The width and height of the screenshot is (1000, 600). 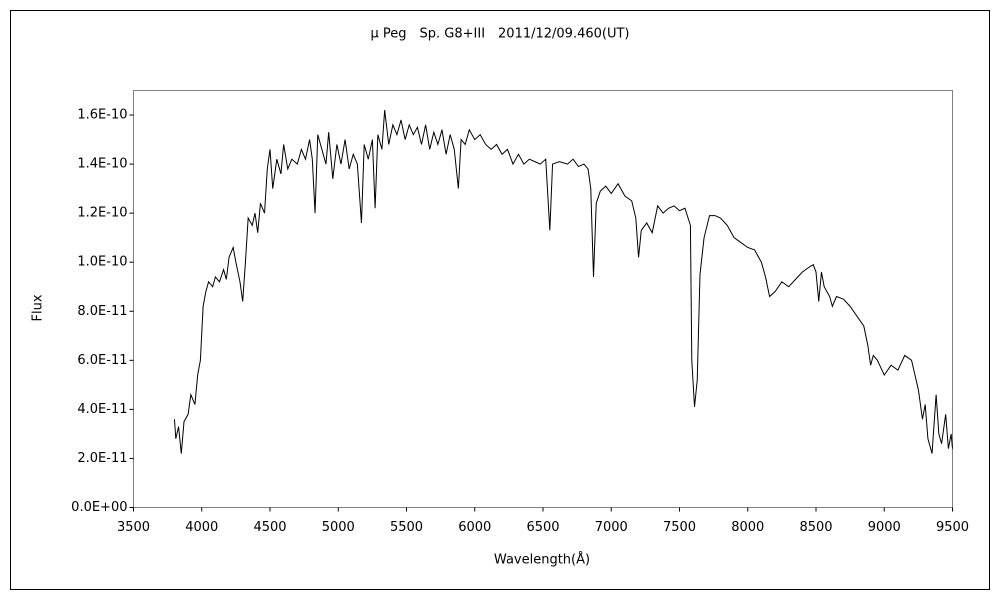 I want to click on x-tick-label: 8500, so click(x=815, y=527).